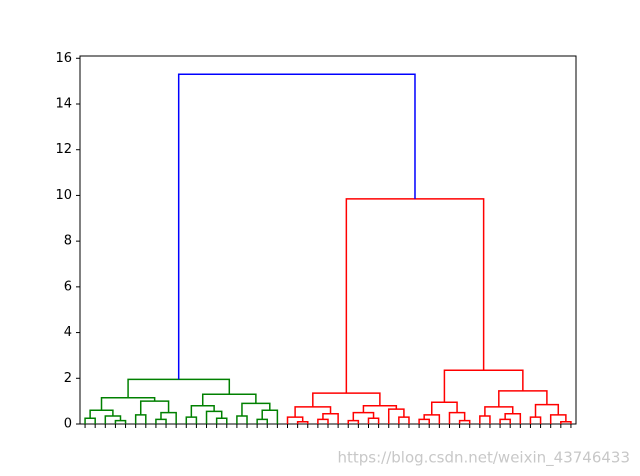  What do you see at coordinates (68, 424) in the screenshot?
I see `y-tick-label: 0` at bounding box center [68, 424].